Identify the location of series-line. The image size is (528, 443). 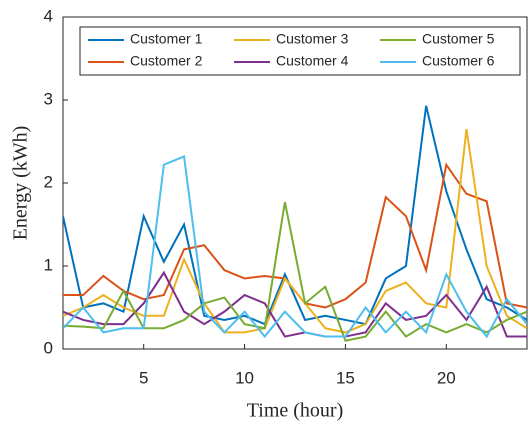
(295, 304).